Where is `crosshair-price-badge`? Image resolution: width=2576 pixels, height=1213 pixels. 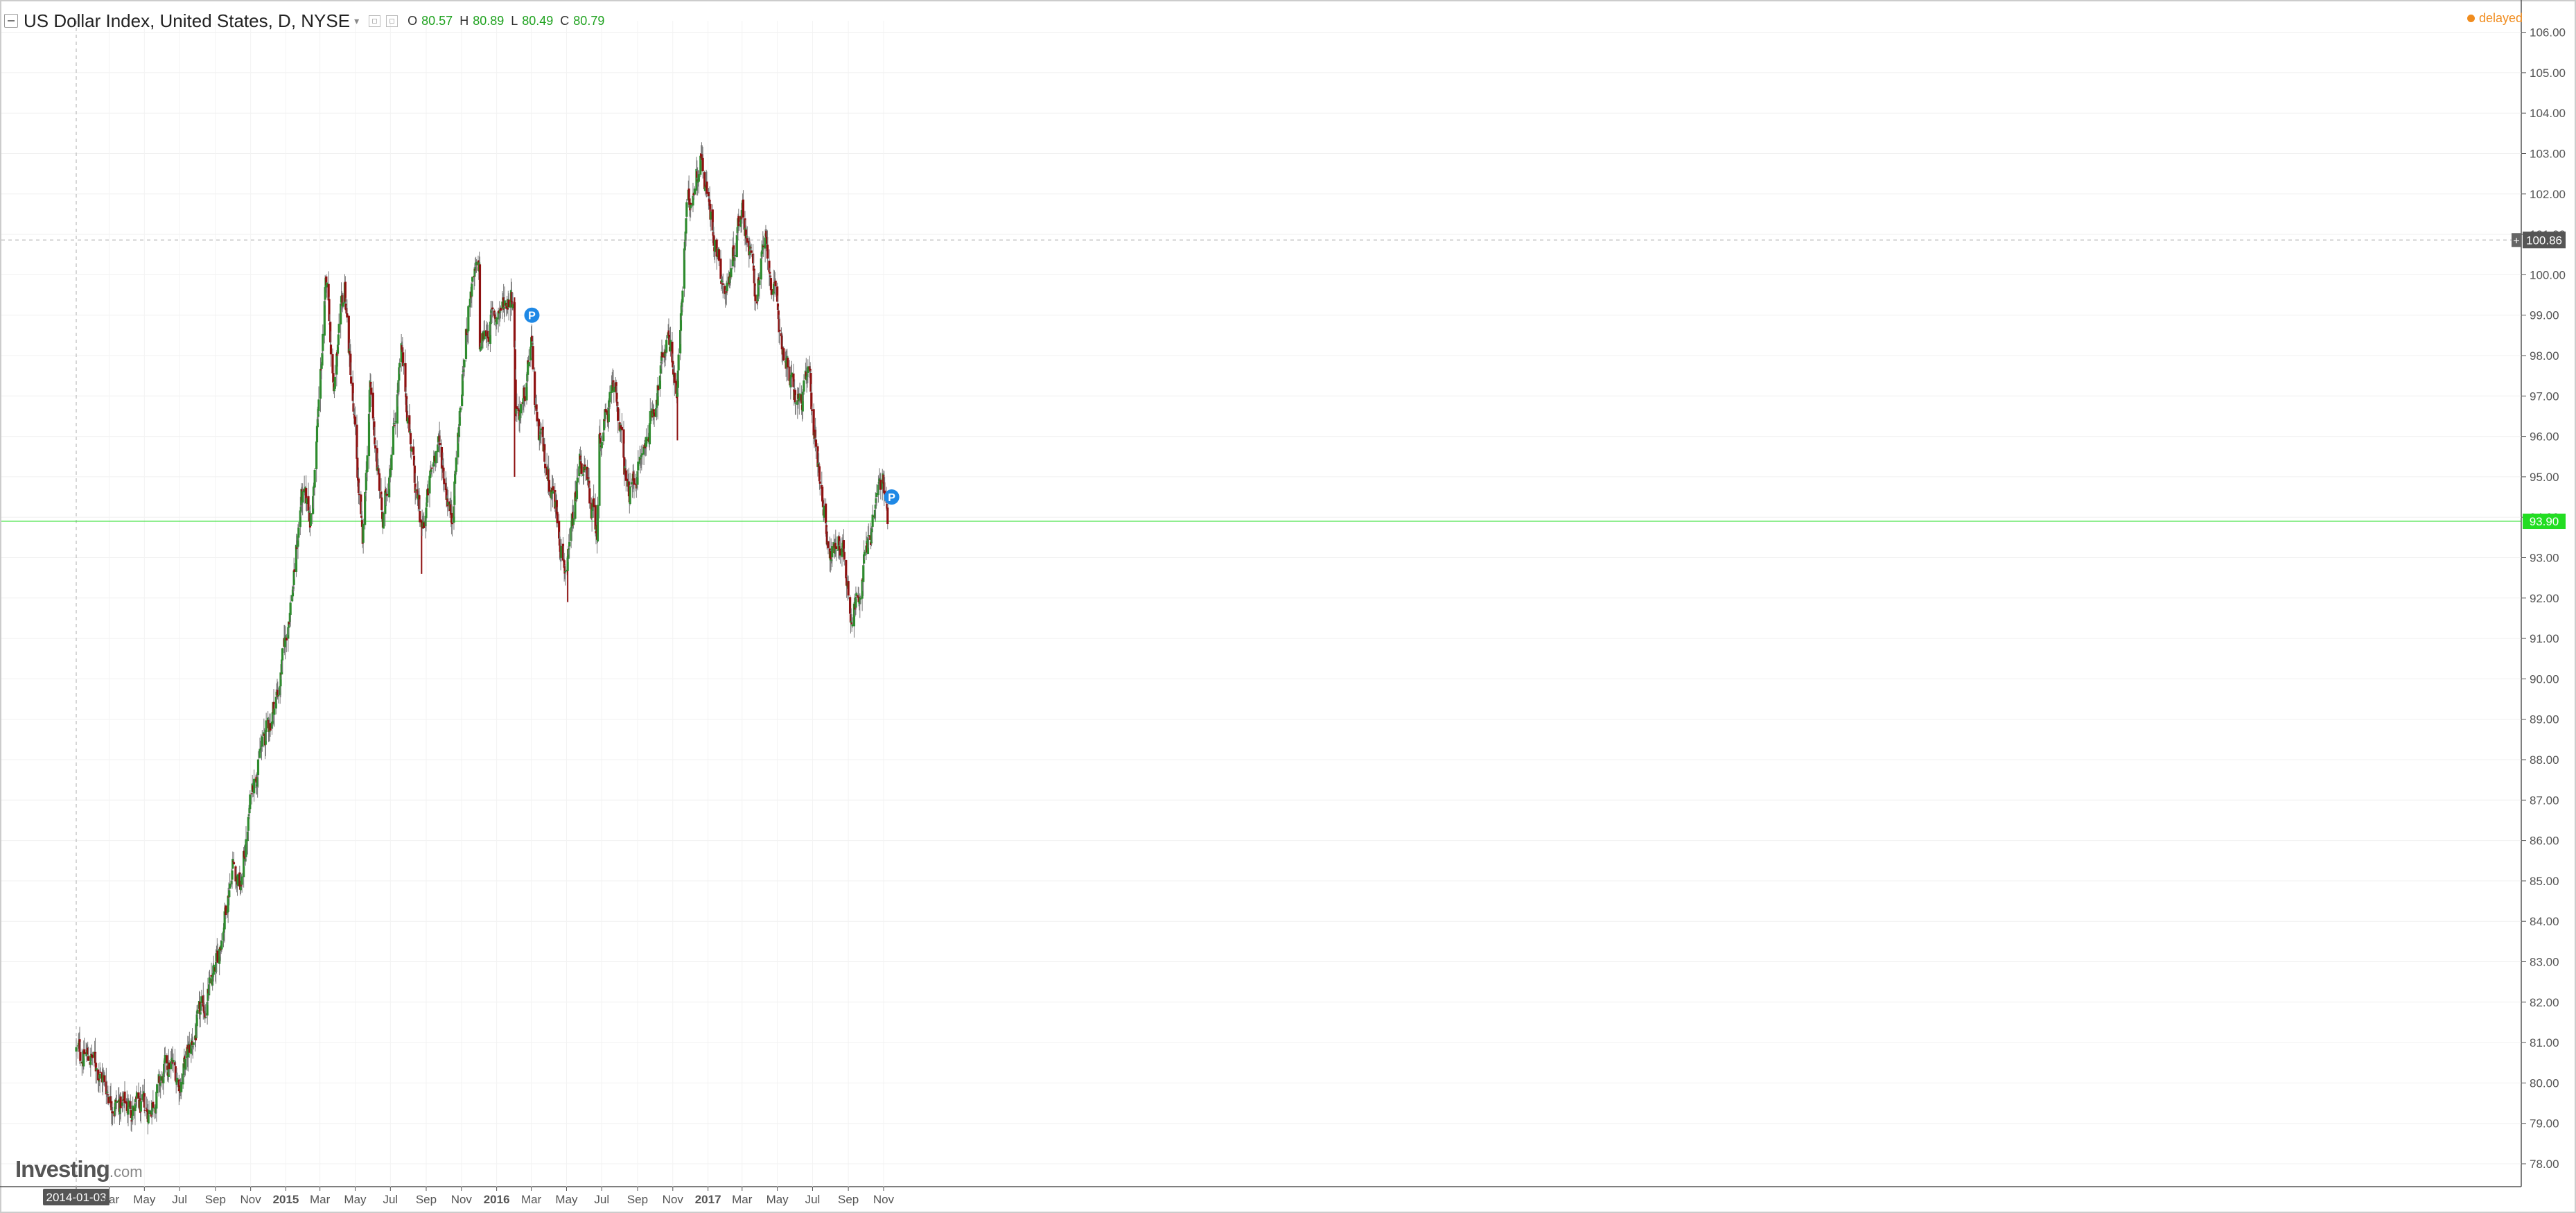 crosshair-price-badge is located at coordinates (2544, 240).